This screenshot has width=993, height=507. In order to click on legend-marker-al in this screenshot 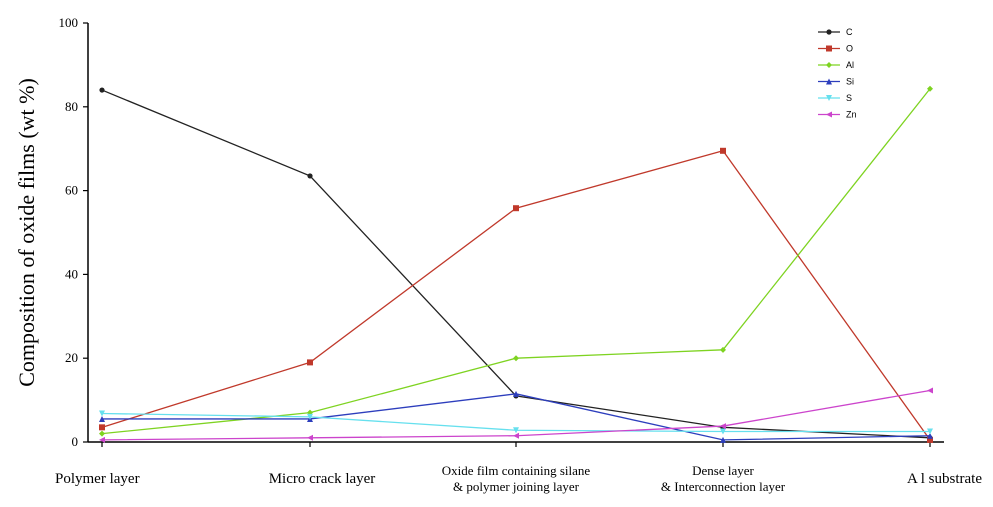, I will do `click(829, 65)`.